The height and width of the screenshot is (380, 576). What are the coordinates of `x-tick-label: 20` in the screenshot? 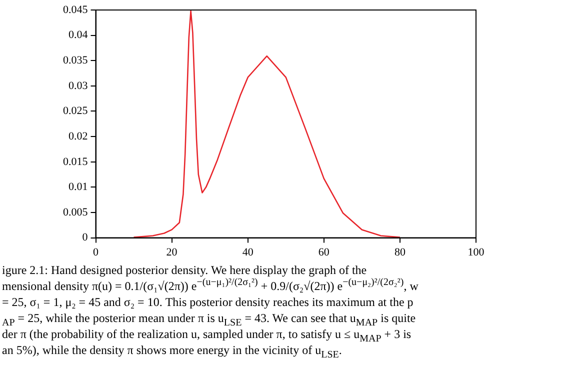 It's located at (172, 252).